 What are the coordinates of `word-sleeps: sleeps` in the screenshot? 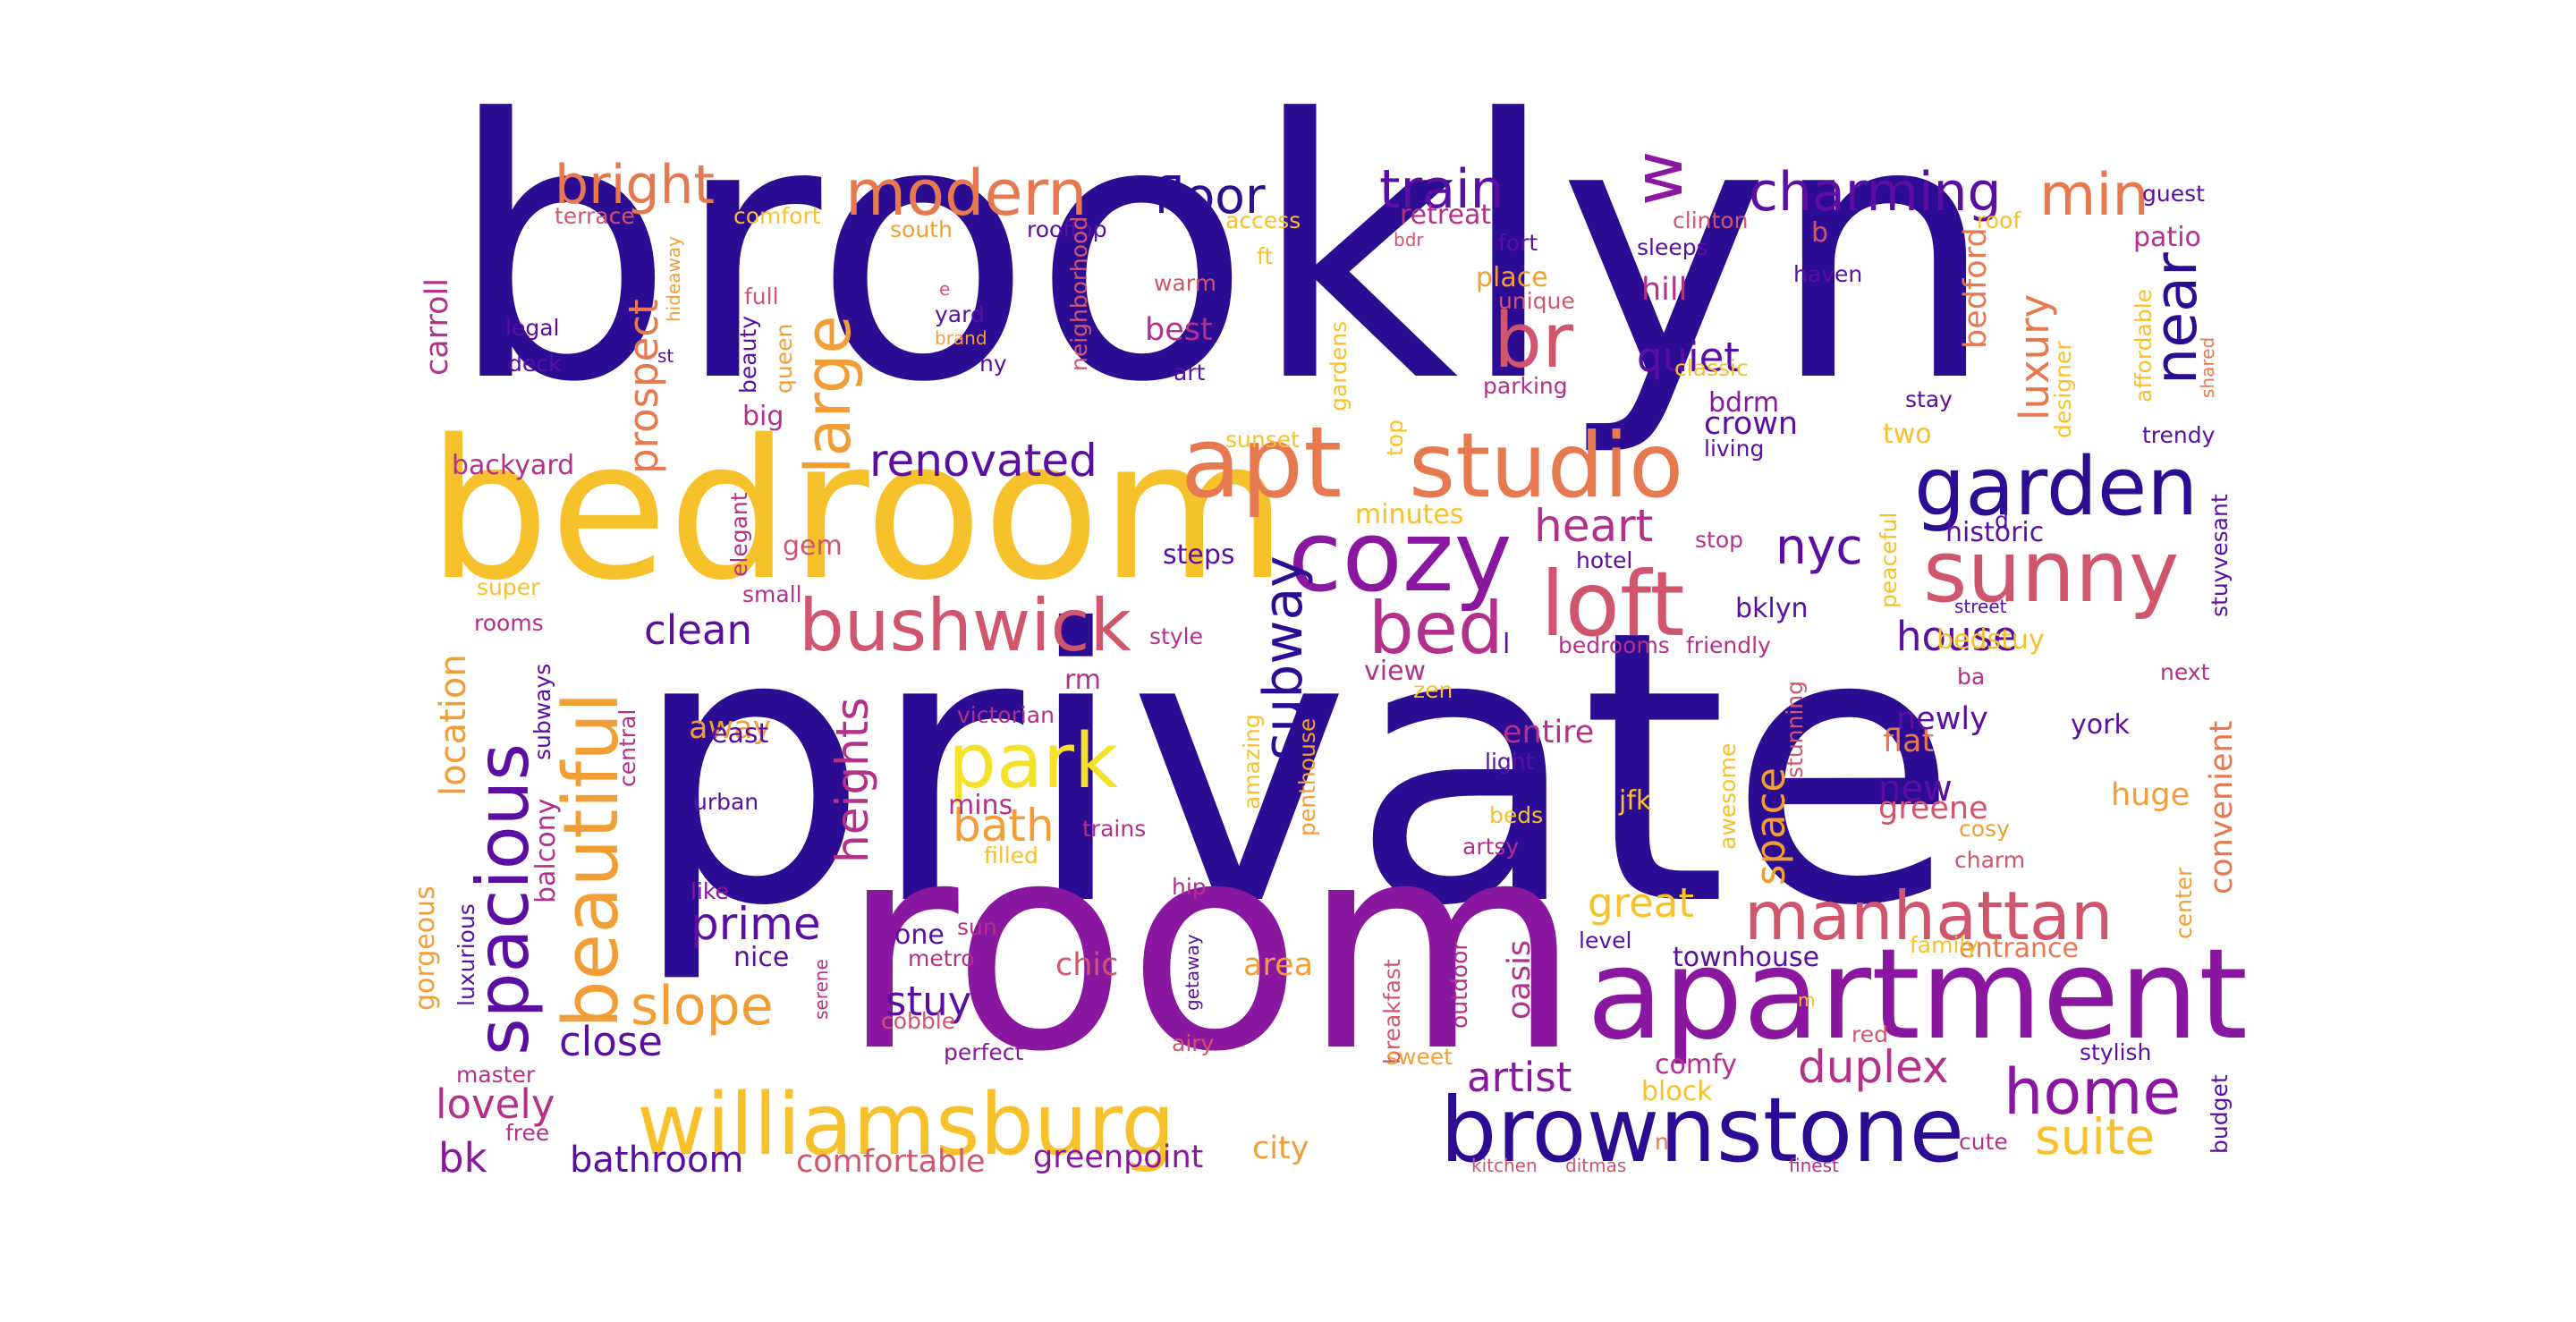 It's located at (1672, 247).